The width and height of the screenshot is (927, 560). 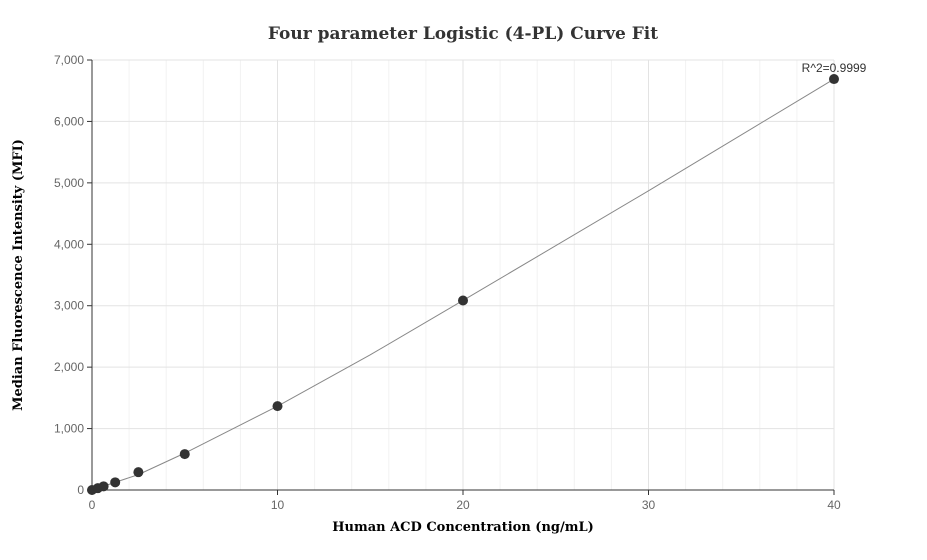 What do you see at coordinates (69, 244) in the screenshot?
I see `y-tick-label: 4,000` at bounding box center [69, 244].